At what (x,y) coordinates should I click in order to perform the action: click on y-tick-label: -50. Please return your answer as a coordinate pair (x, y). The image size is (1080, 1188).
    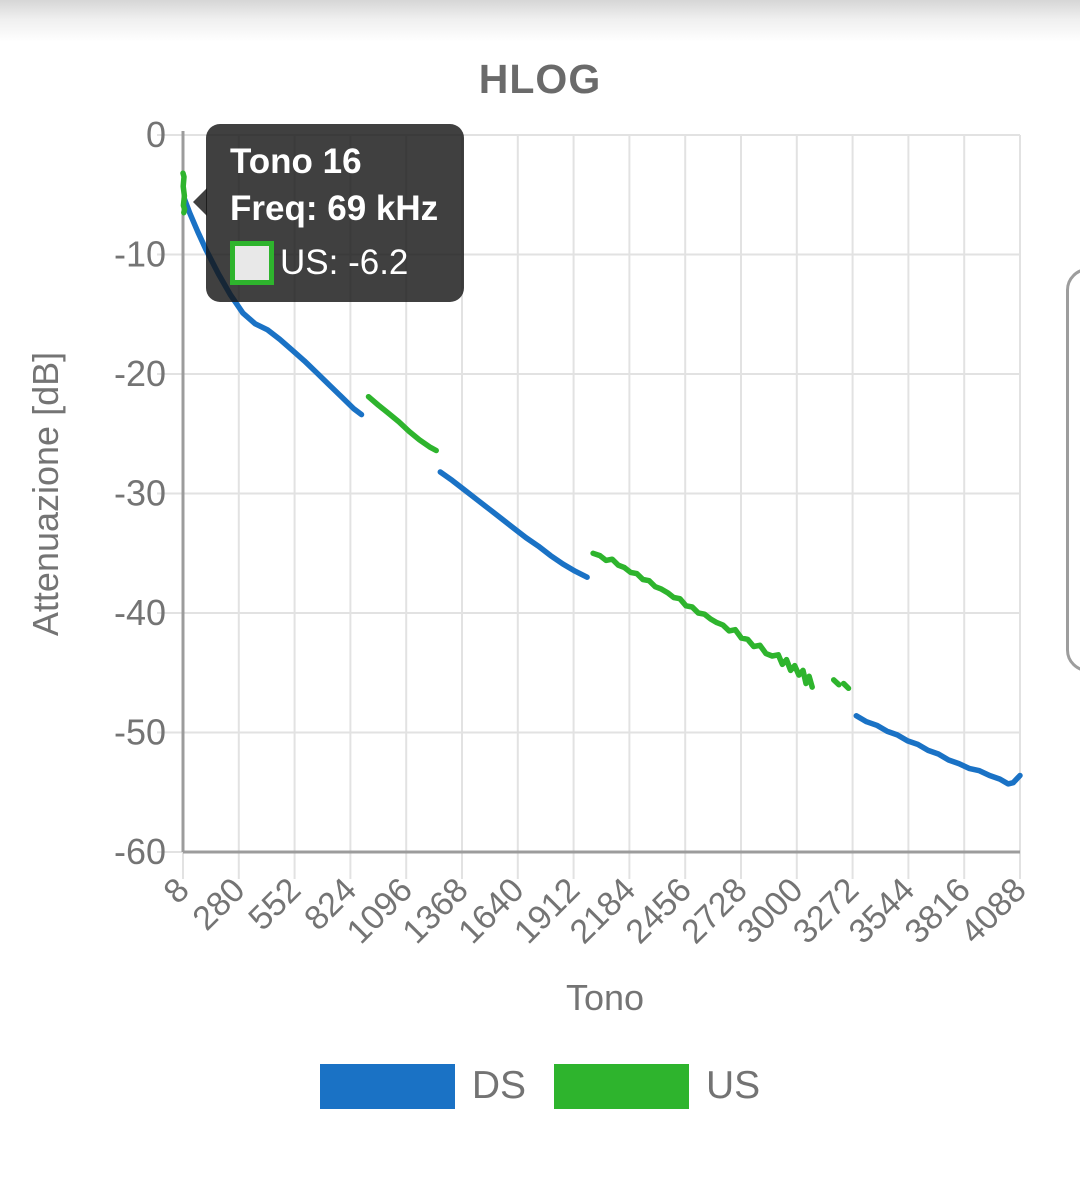
    Looking at the image, I should click on (140, 732).